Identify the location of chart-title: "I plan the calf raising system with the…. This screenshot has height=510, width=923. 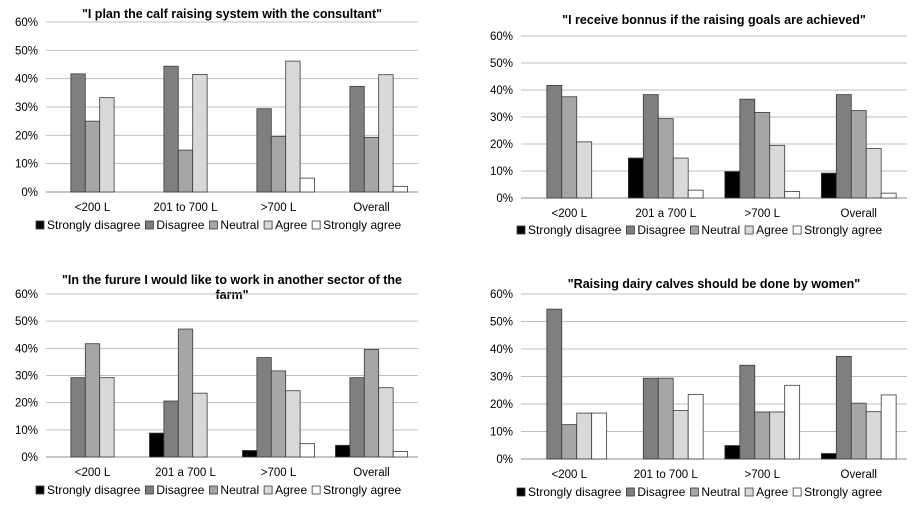
(232, 14).